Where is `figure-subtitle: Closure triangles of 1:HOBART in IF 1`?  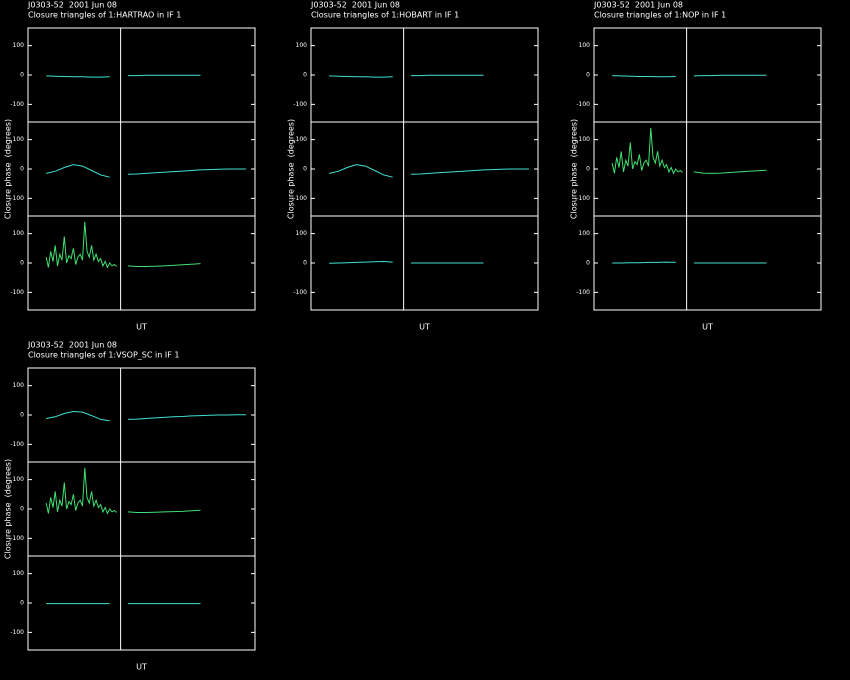
figure-subtitle: Closure triangles of 1:HOBART in IF 1 is located at coordinates (385, 15).